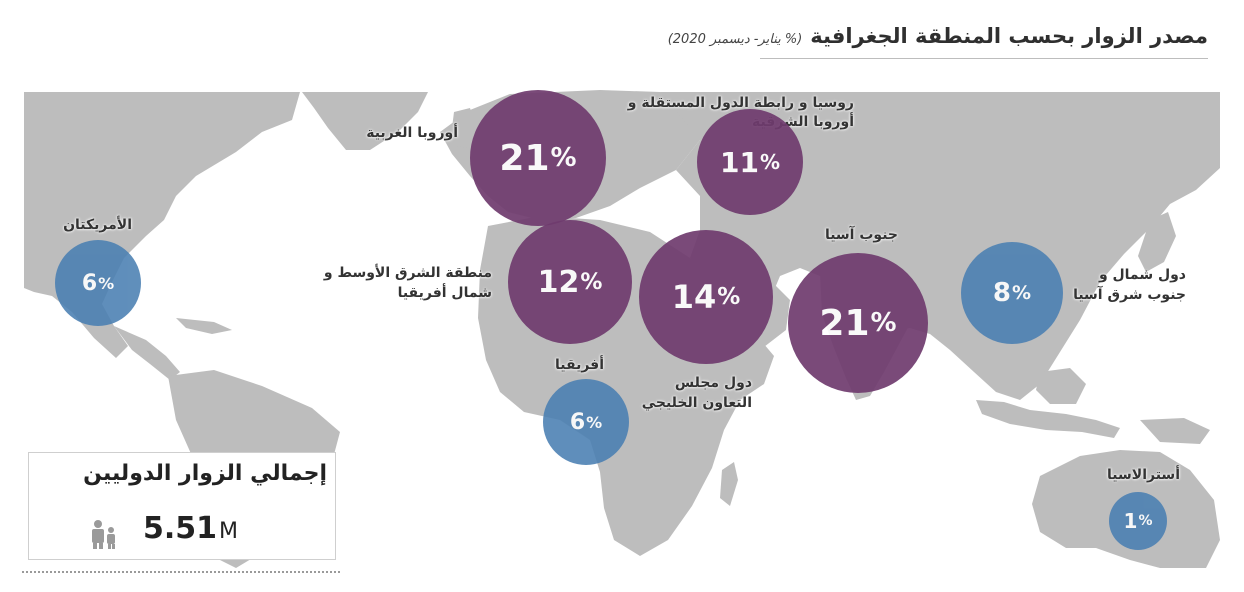 This screenshot has height=592, width=1244. I want to click on label-south-asia: جنوب آسيا, so click(861, 235).